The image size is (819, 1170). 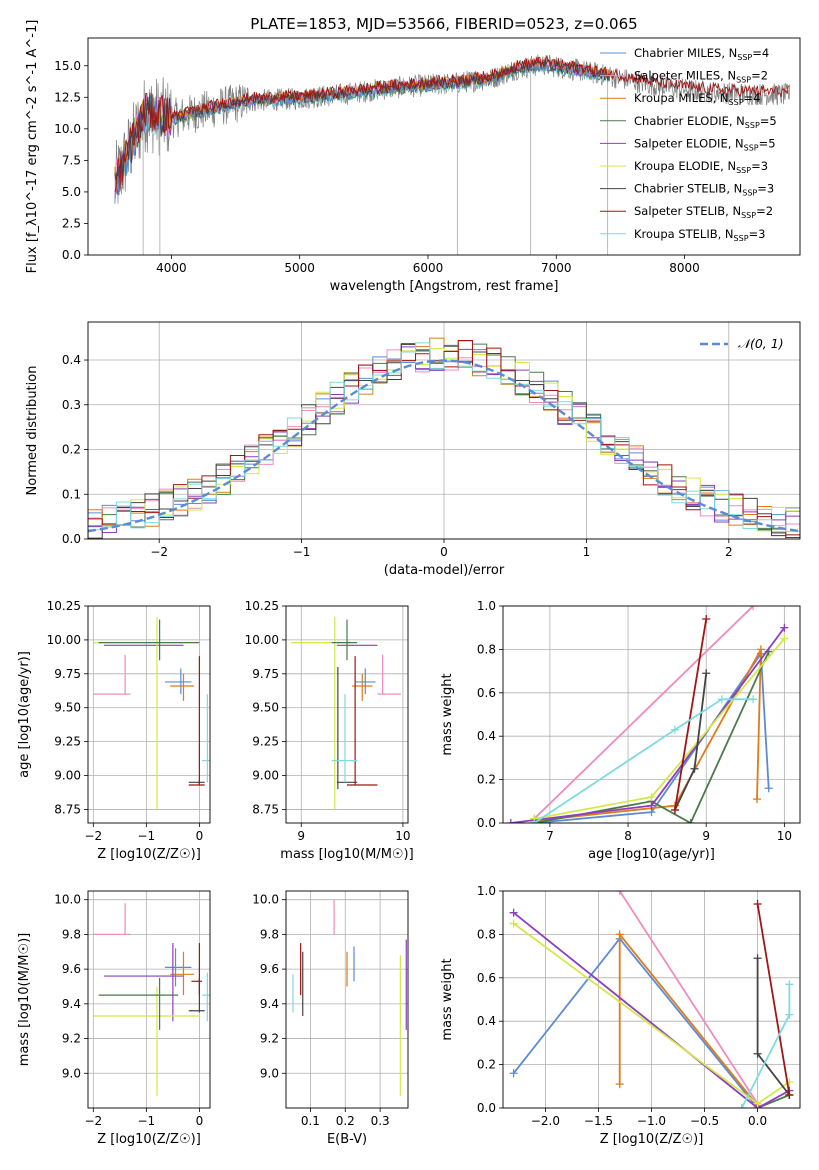 I want to click on y-tick-label: 0.8, so click(x=486, y=934).